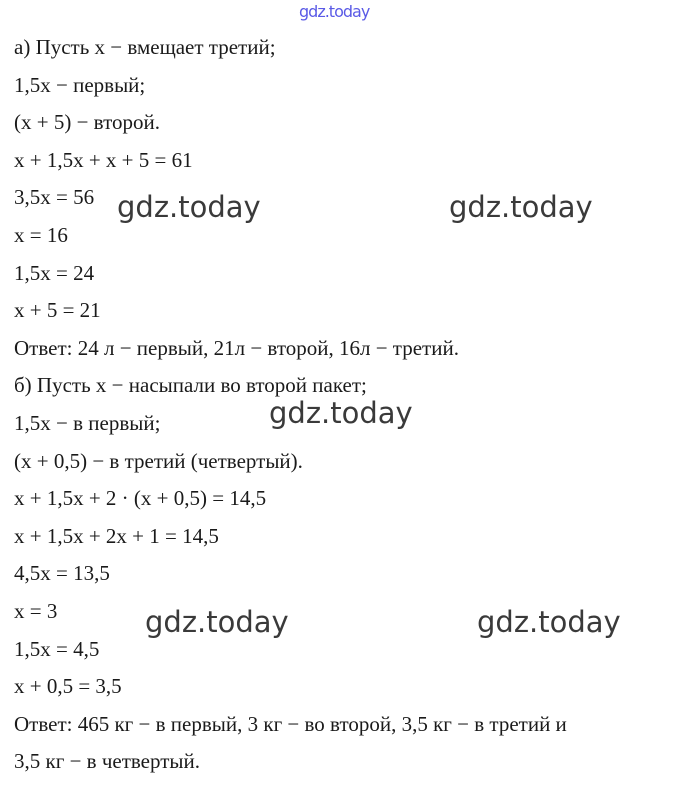 Image resolution: width=681 pixels, height=787 pixels. I want to click on solution-line: x + 1,5x + 2 · (x + 0,5) = 14,5, so click(140, 498).